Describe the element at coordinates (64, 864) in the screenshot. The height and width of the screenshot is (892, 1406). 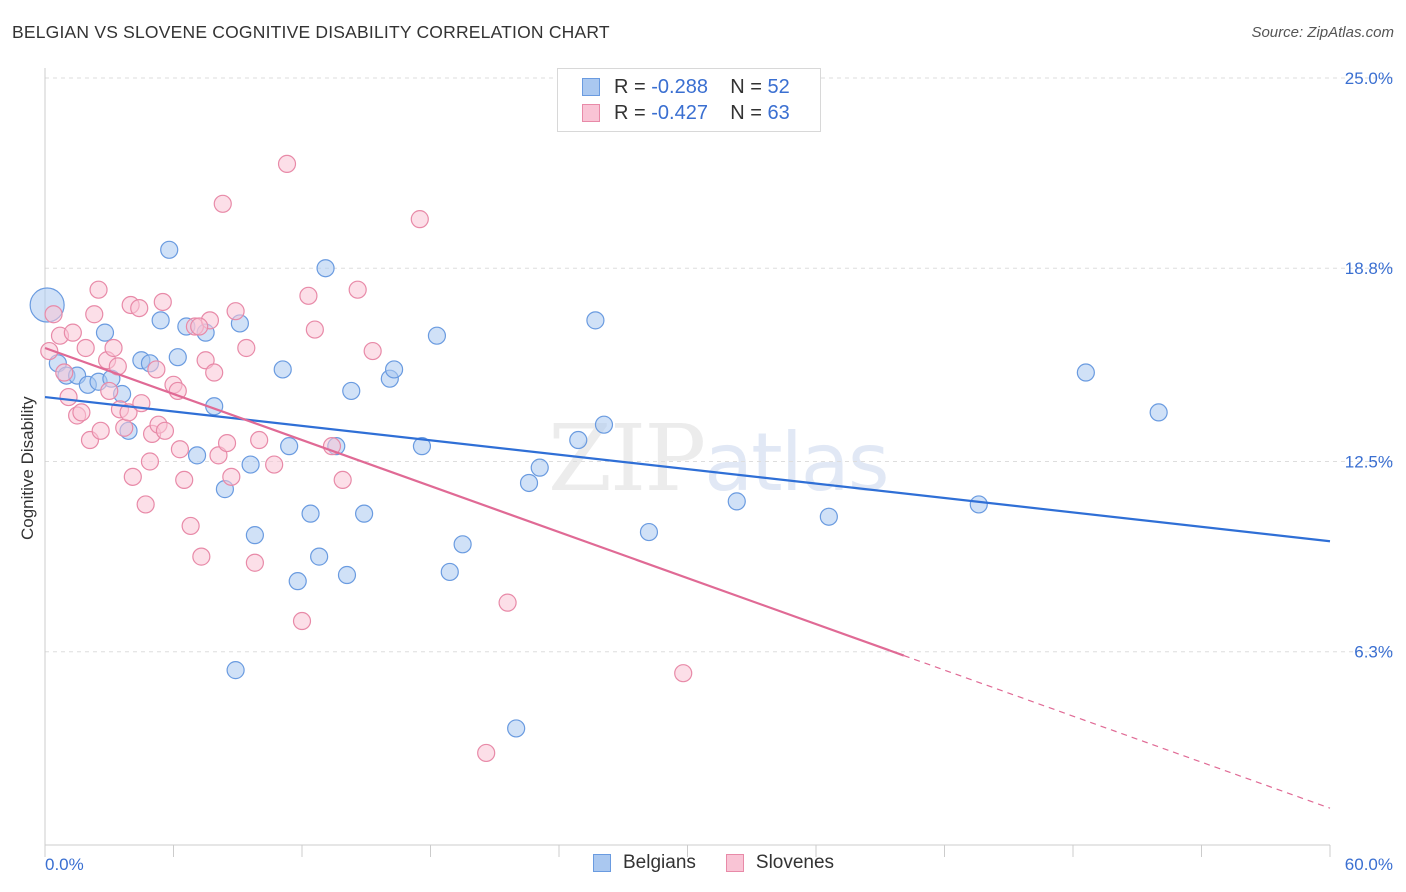
I see `x-tick-label: 0.0%` at that location.